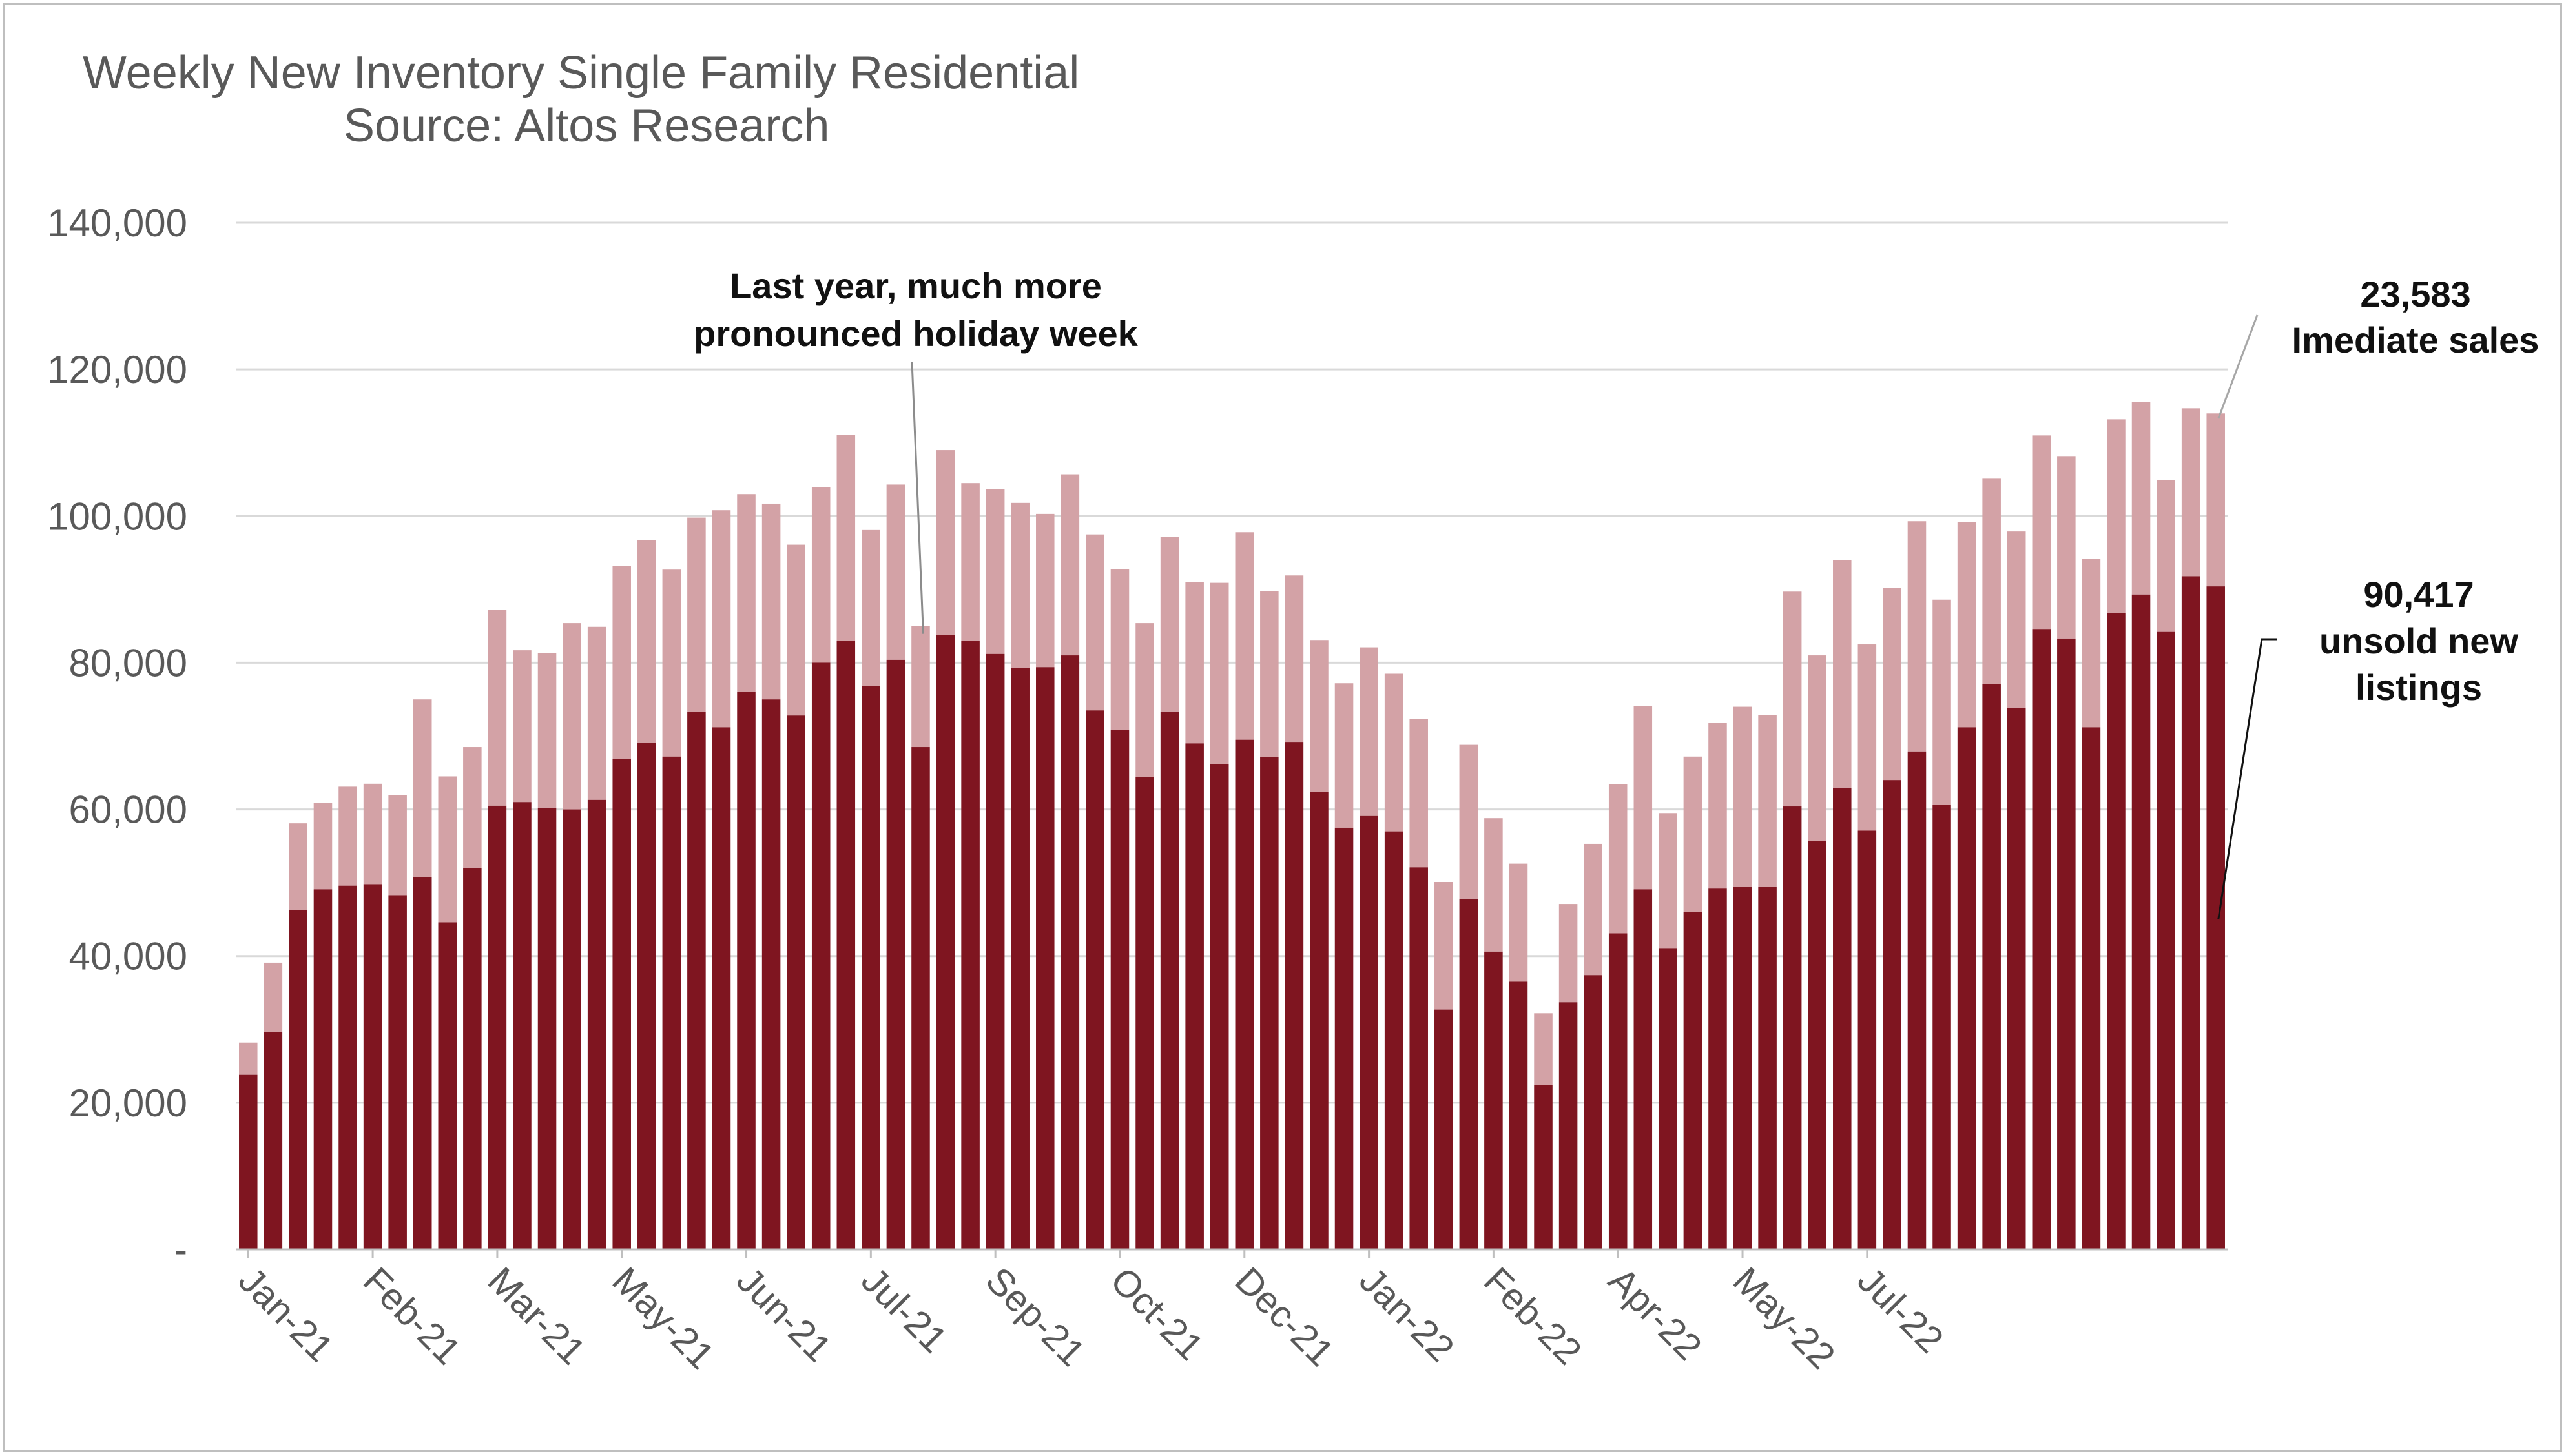  Describe the element at coordinates (1284, 1316) in the screenshot. I see `x-tick-label: Dec-21` at that location.